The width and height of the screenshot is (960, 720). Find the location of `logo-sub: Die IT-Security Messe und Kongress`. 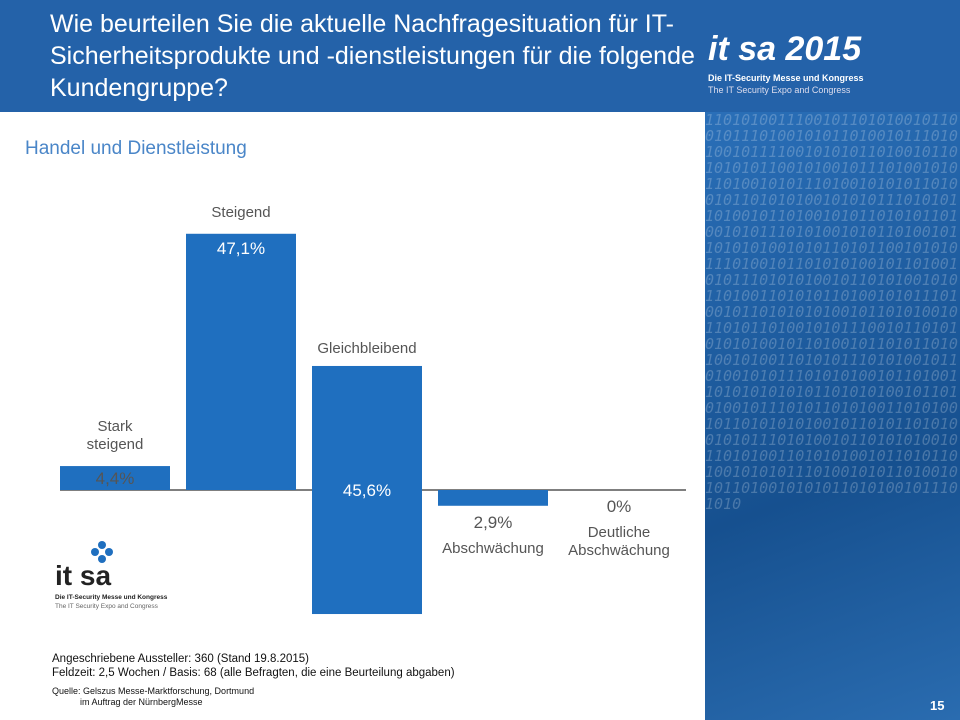

logo-sub: Die IT-Security Messe und Kongress is located at coordinates (111, 597).